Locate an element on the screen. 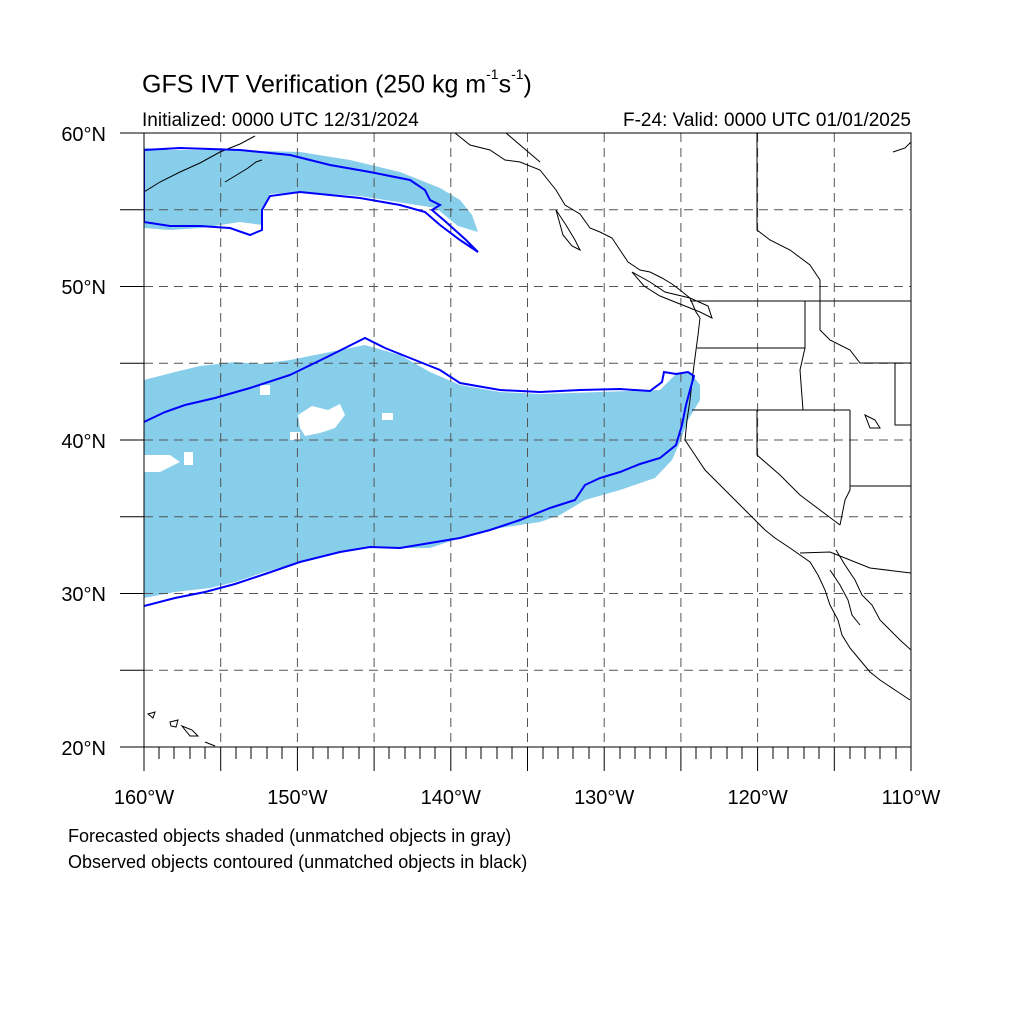 The height and width of the screenshot is (1024, 1024). border-us-mexico is located at coordinates (855, 562).